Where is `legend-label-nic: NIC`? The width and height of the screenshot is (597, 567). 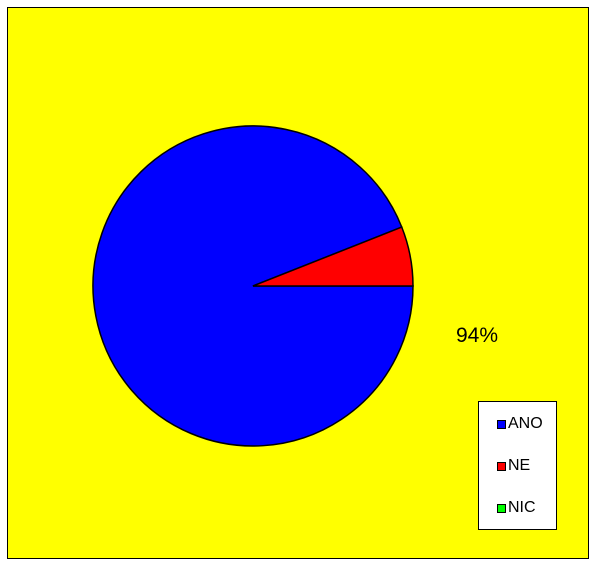
legend-label-nic: NIC is located at coordinates (522, 507).